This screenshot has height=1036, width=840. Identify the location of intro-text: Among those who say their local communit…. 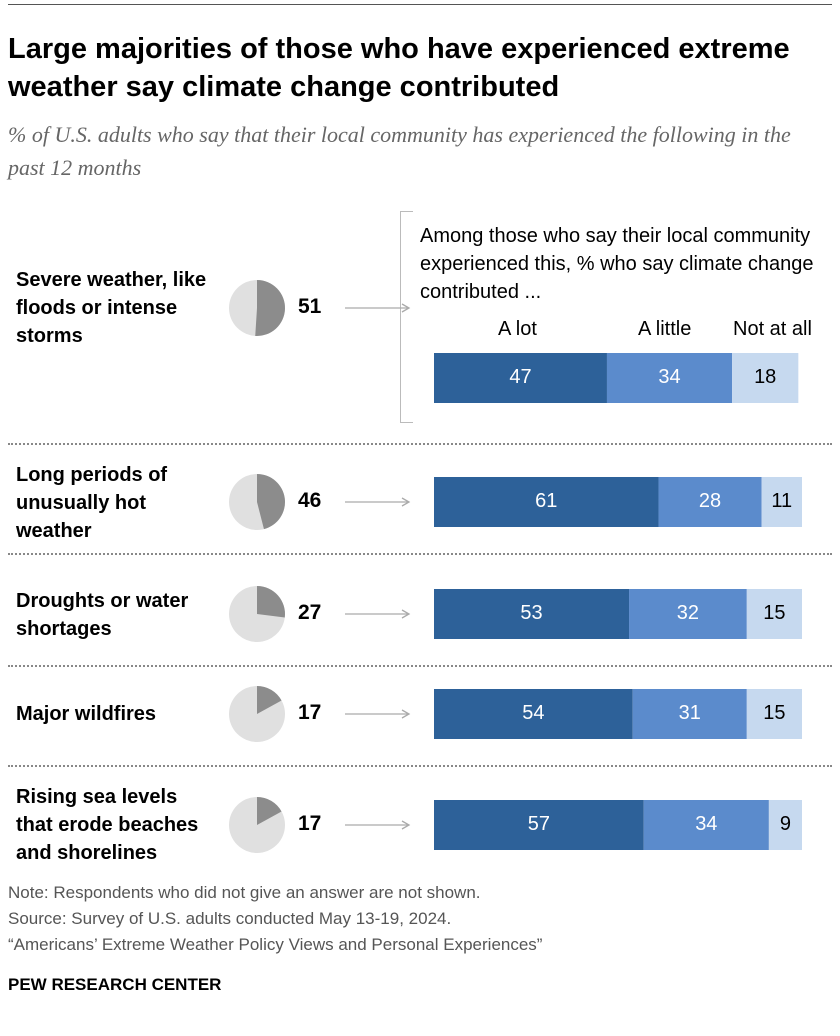
(617, 264).